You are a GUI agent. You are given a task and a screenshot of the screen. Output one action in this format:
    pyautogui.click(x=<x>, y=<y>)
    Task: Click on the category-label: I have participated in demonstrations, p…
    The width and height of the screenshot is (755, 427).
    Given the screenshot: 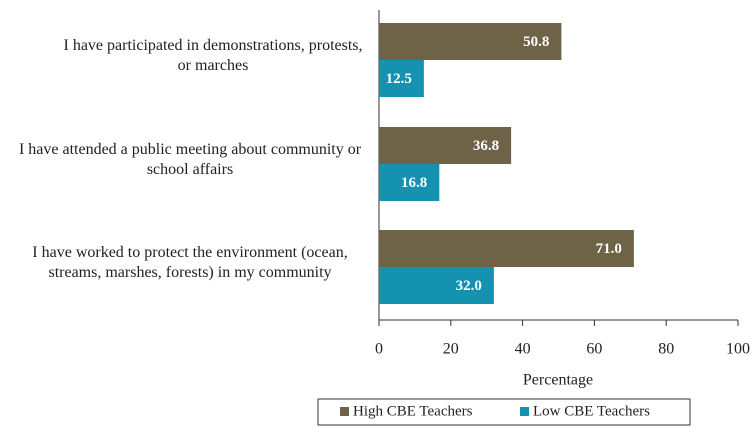 What is the action you would take?
    pyautogui.click(x=213, y=55)
    